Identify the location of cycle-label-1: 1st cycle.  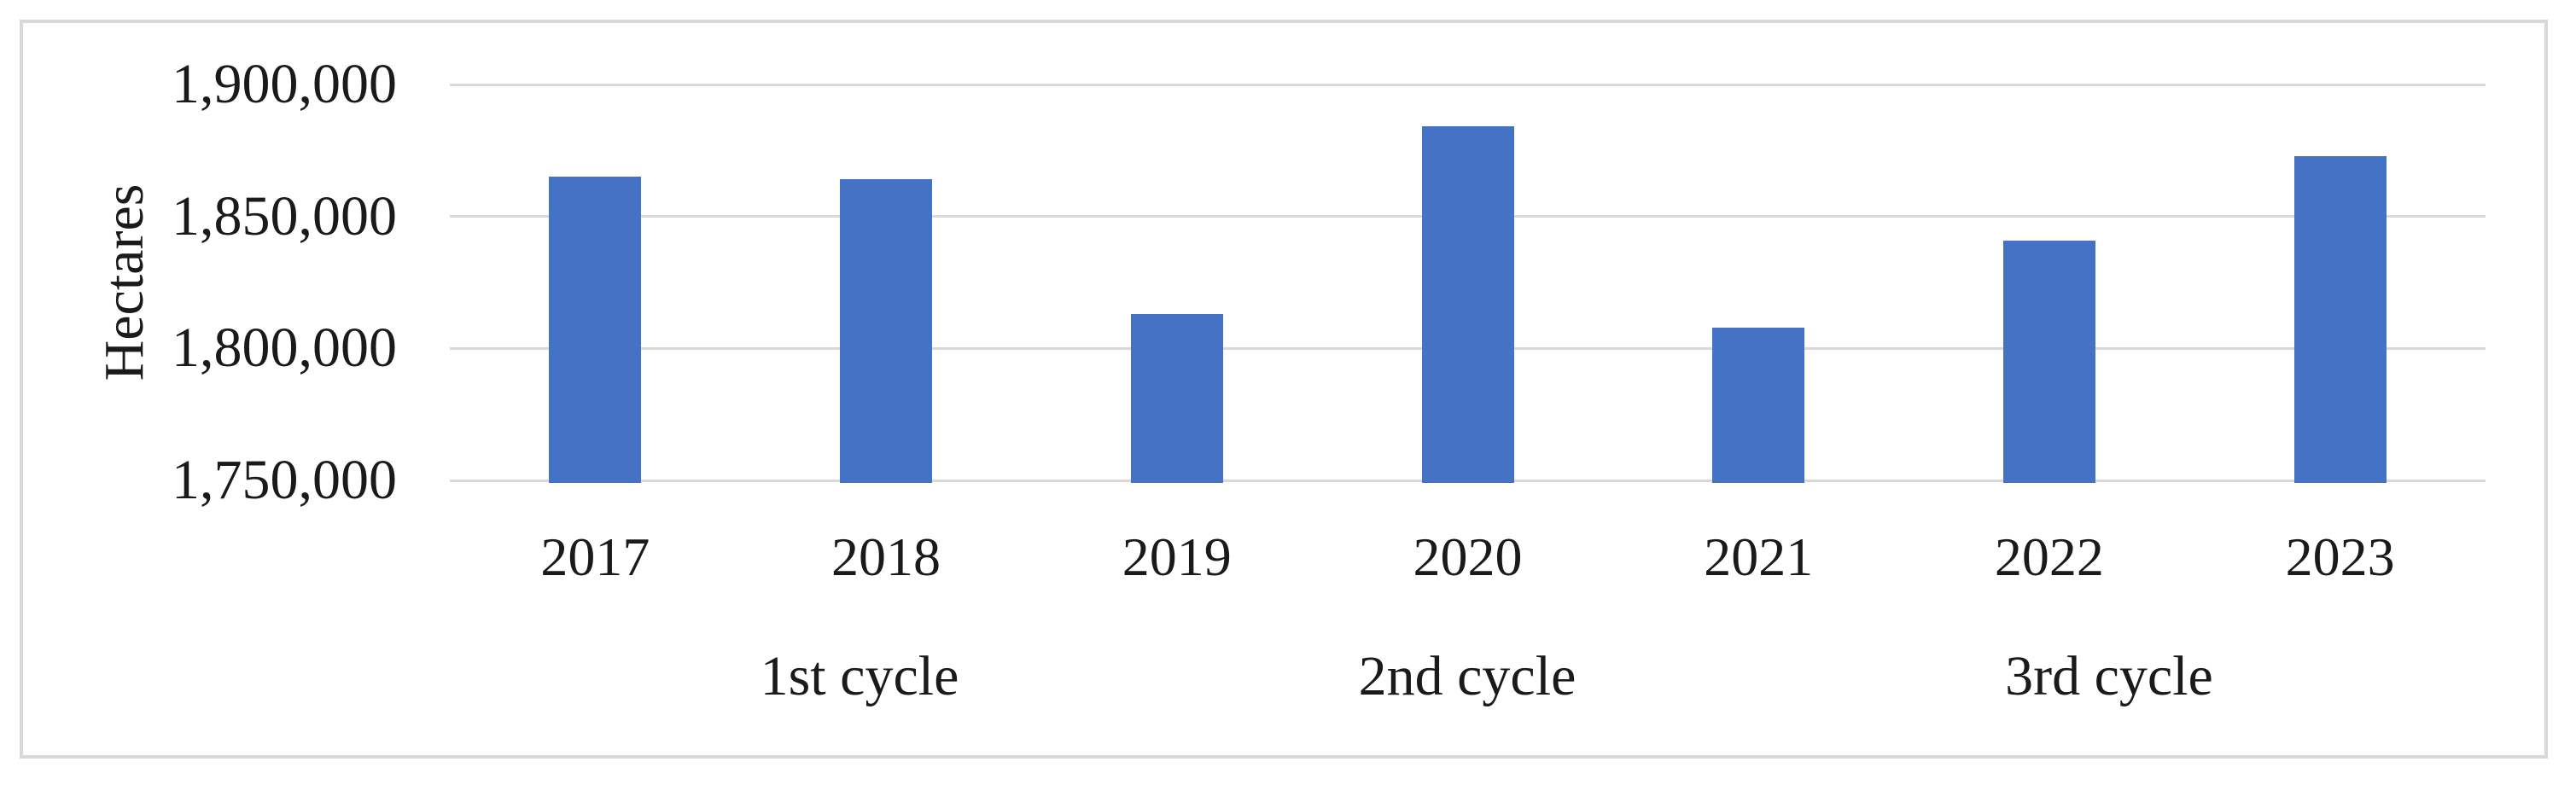
(859, 676).